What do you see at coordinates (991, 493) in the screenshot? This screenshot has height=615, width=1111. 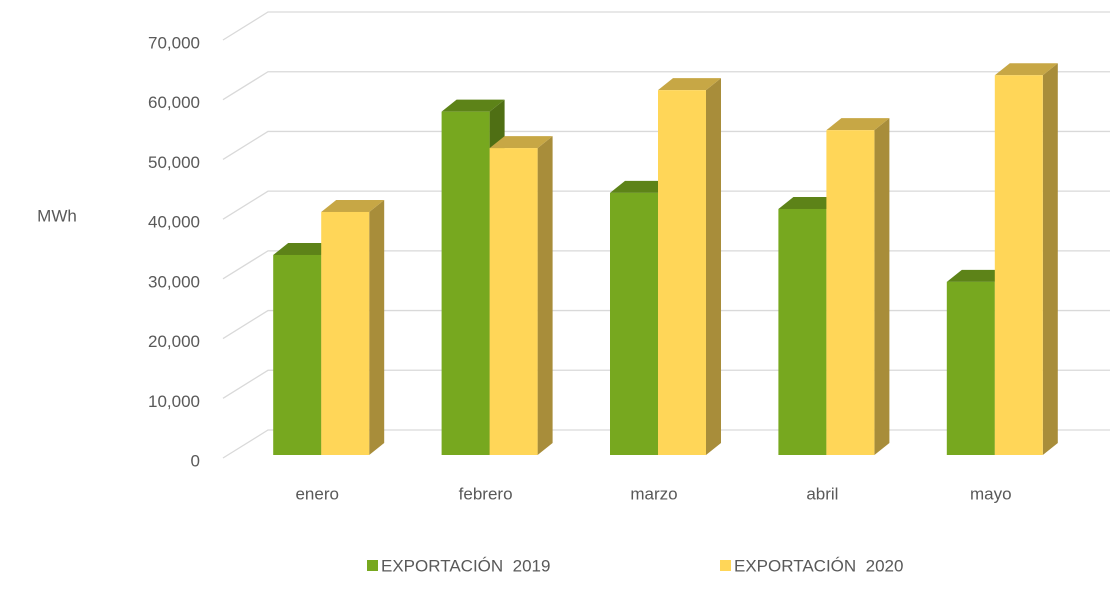 I see `x-tick-label: mayo` at bounding box center [991, 493].